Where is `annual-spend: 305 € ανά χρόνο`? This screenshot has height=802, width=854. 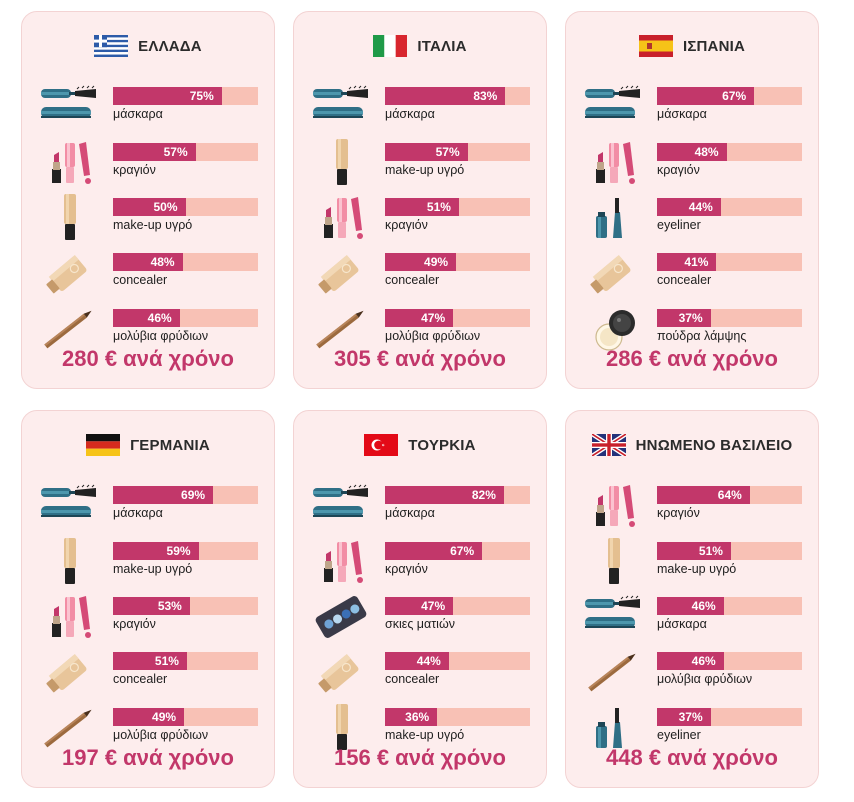 annual-spend: 305 € ανά χρόνο is located at coordinates (420, 358).